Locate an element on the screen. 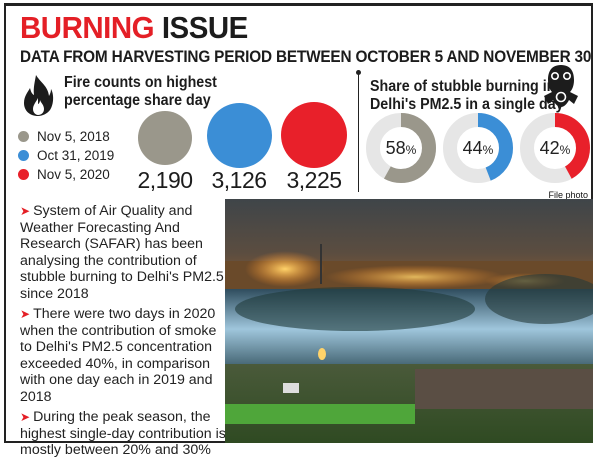 The image size is (600, 463). donut-label-2019: 44% is located at coordinates (478, 148).